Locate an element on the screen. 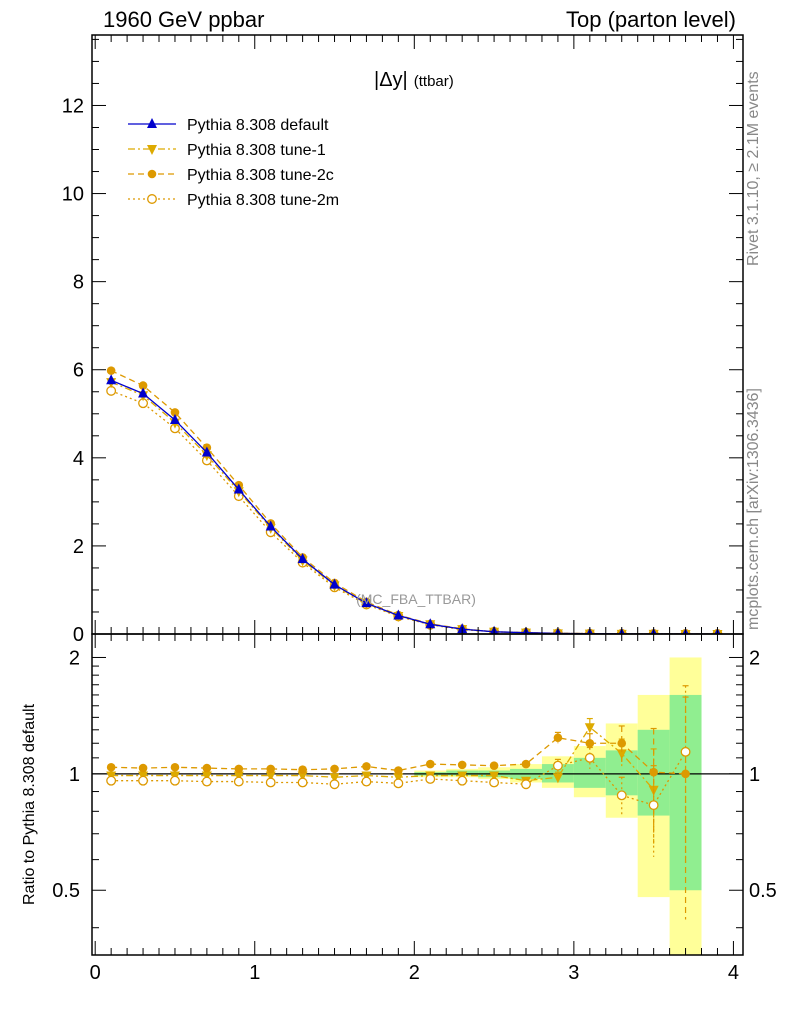  header-process-label: Top (parton level) is located at coordinates (651, 19).